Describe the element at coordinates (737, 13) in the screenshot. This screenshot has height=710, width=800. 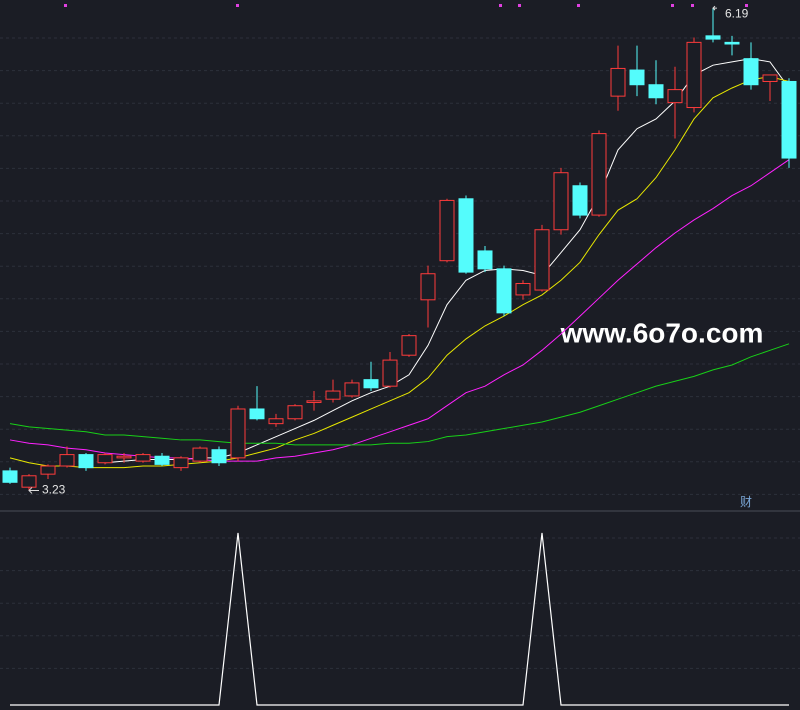
I see `high-label: 6.19` at that location.